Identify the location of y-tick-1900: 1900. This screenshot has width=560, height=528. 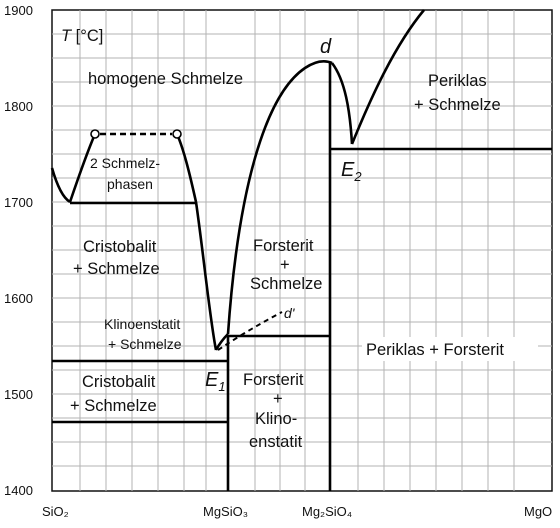
(18, 10).